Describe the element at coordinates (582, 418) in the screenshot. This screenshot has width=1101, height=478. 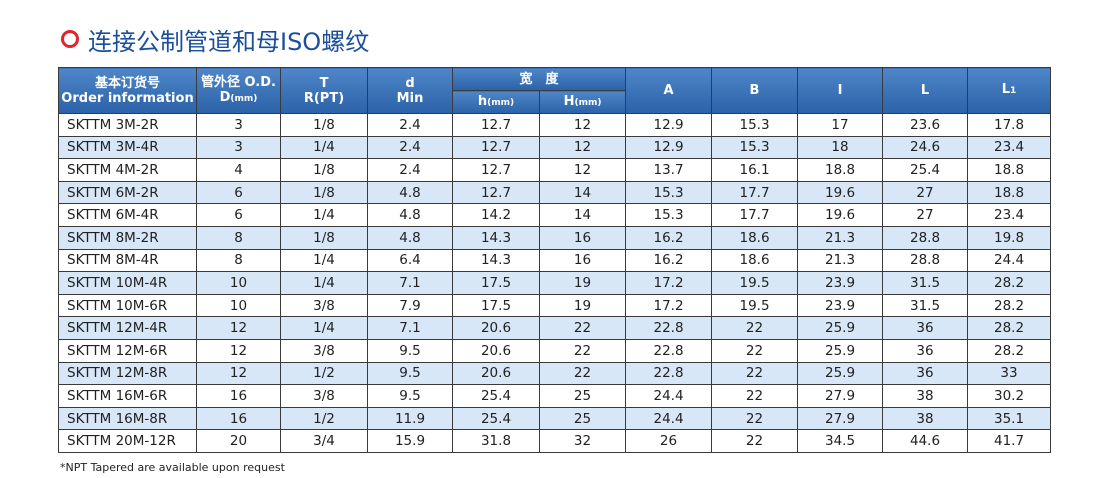
I see `cell: 25` at that location.